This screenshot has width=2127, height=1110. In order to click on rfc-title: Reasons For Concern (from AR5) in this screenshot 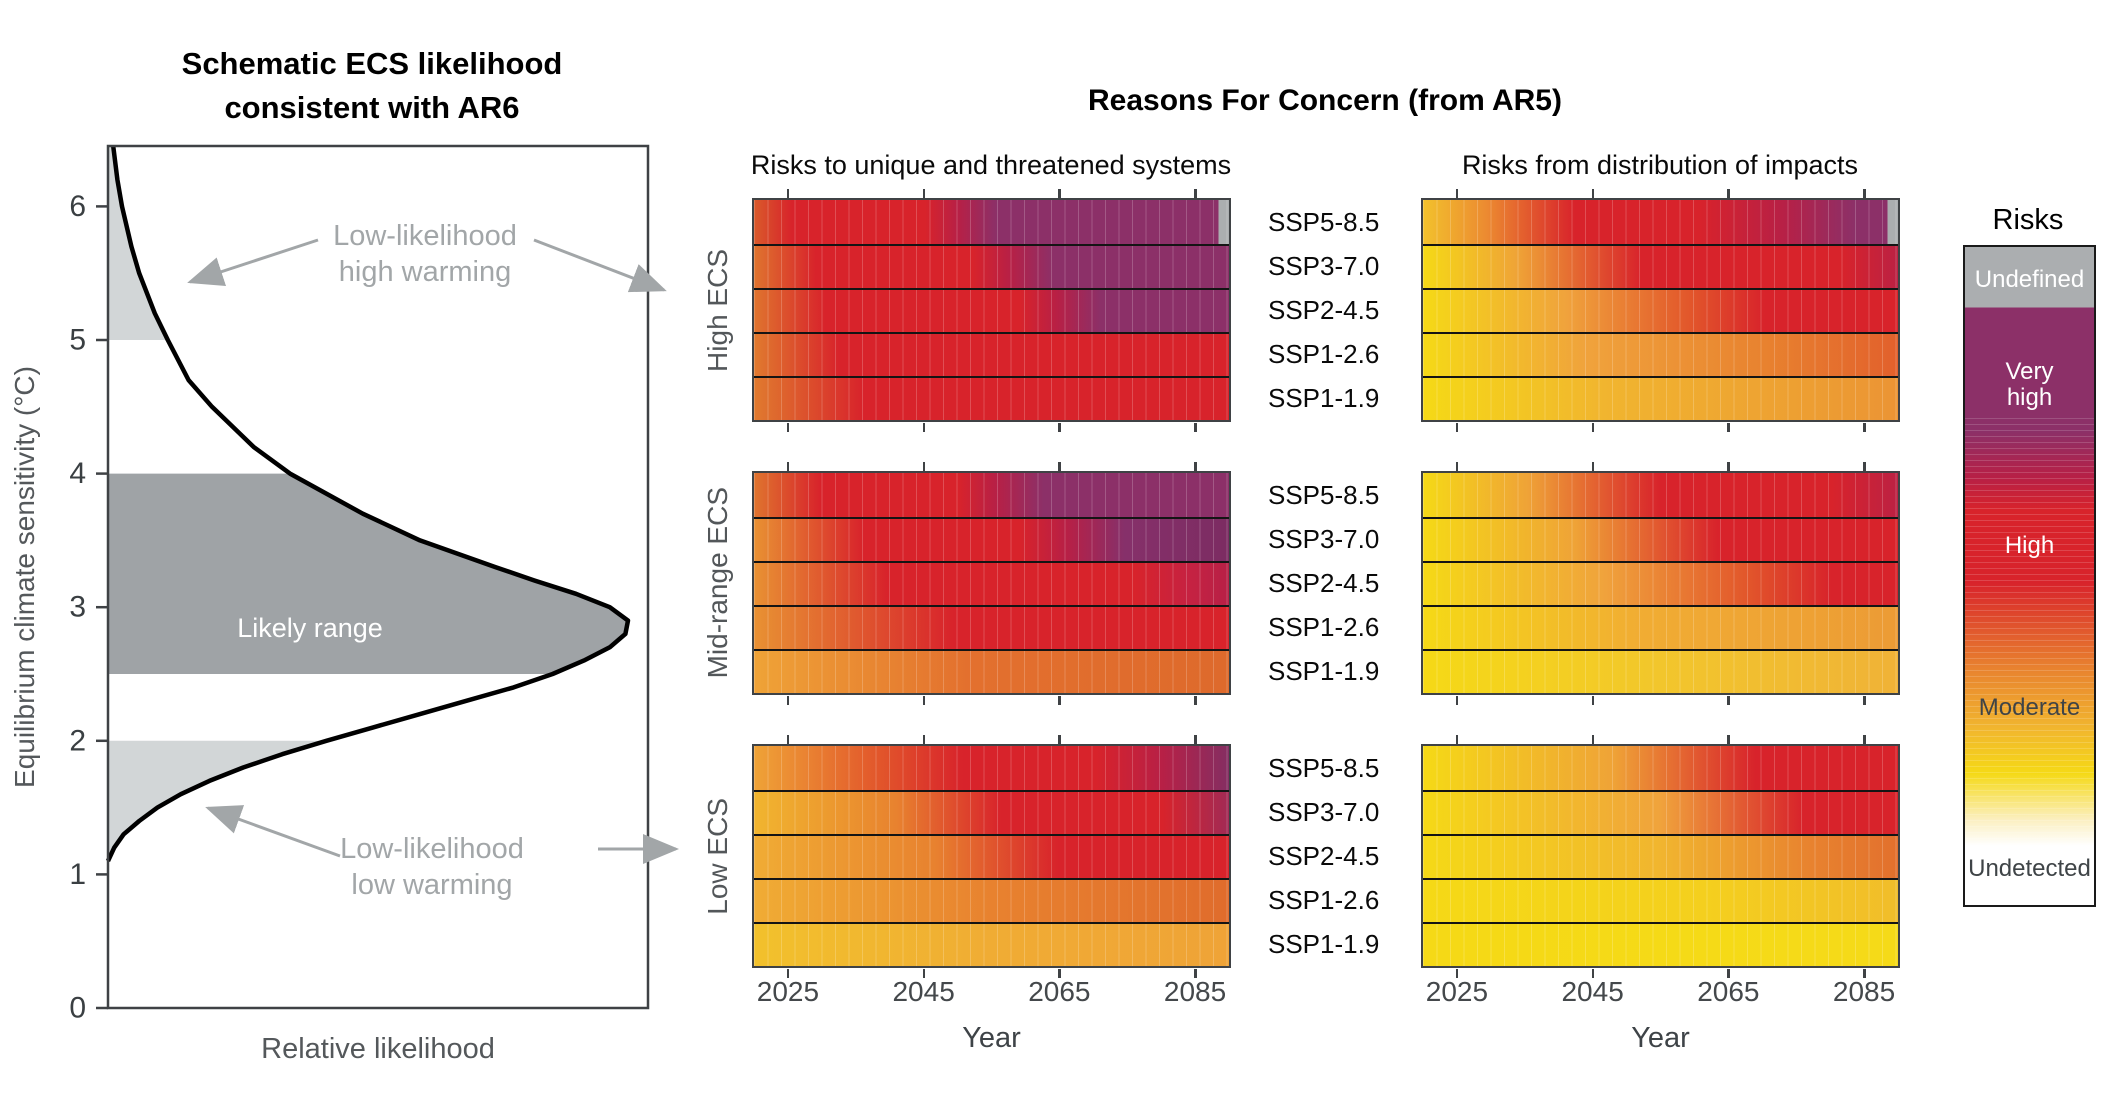, I will do `click(1325, 100)`.